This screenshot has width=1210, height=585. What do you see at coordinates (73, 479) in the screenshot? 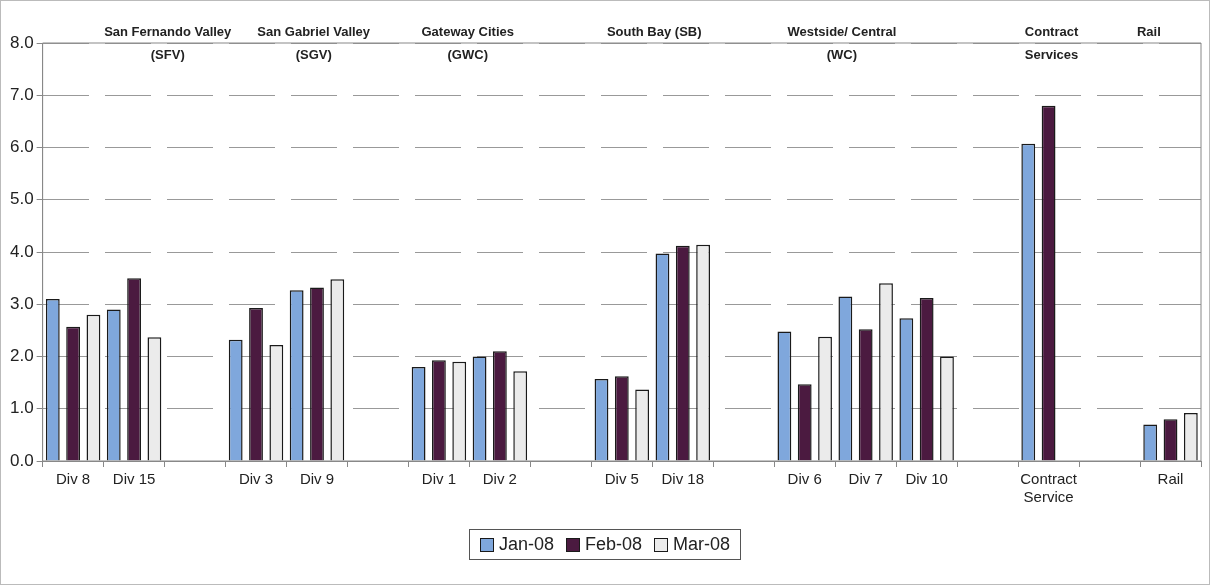
I see `x-tick-label: Div 8` at bounding box center [73, 479].